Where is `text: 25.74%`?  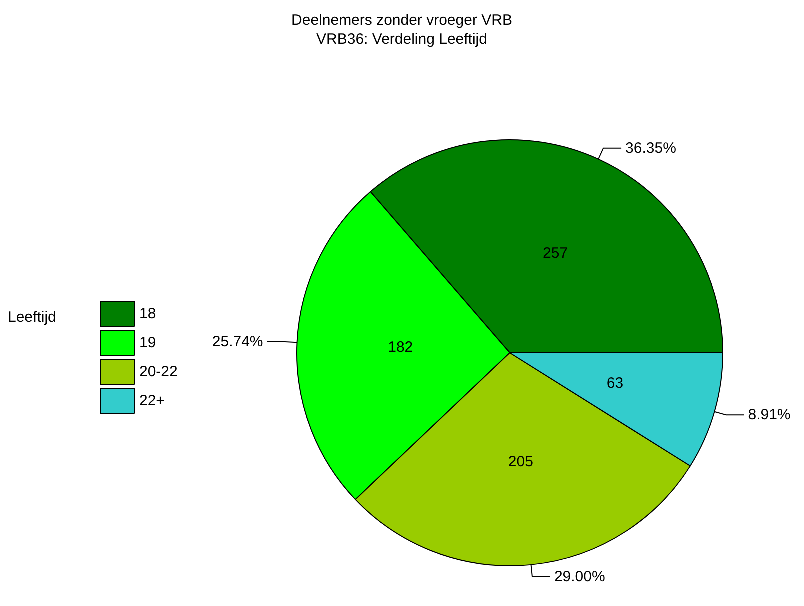 text: 25.74% is located at coordinates (238, 342).